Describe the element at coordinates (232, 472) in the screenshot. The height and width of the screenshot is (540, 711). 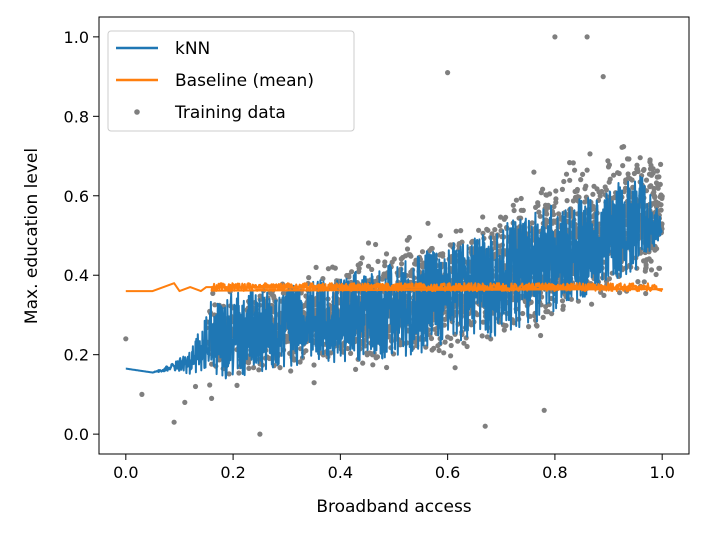
I see `x-tick-label: 0.2` at that location.